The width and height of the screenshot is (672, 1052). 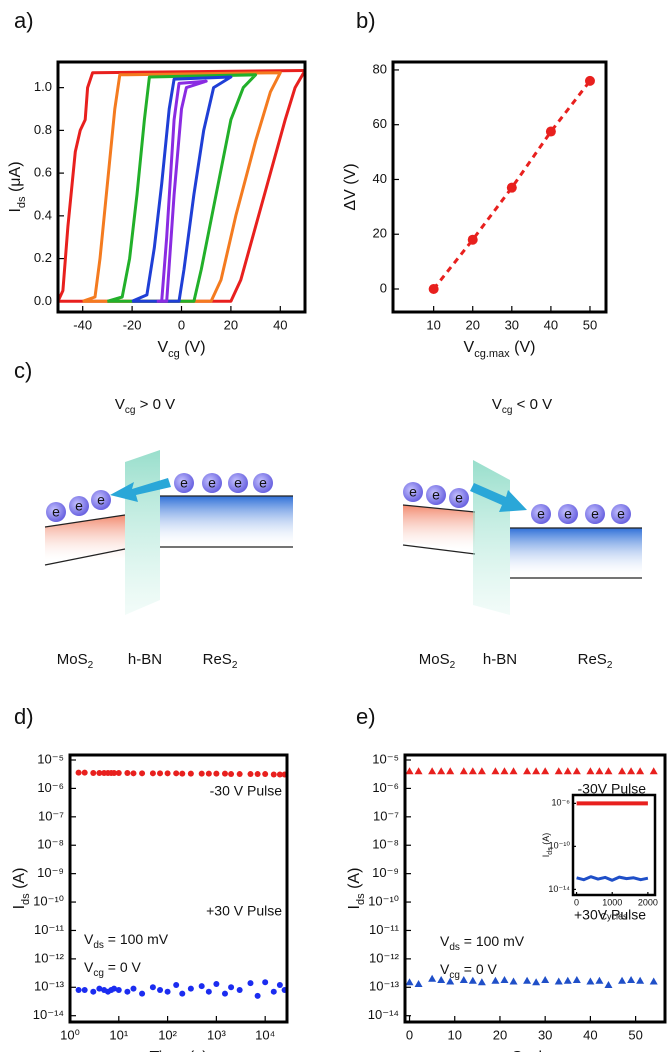 I want to click on y-tick-label: 10⁻¹³, so click(x=49, y=986).